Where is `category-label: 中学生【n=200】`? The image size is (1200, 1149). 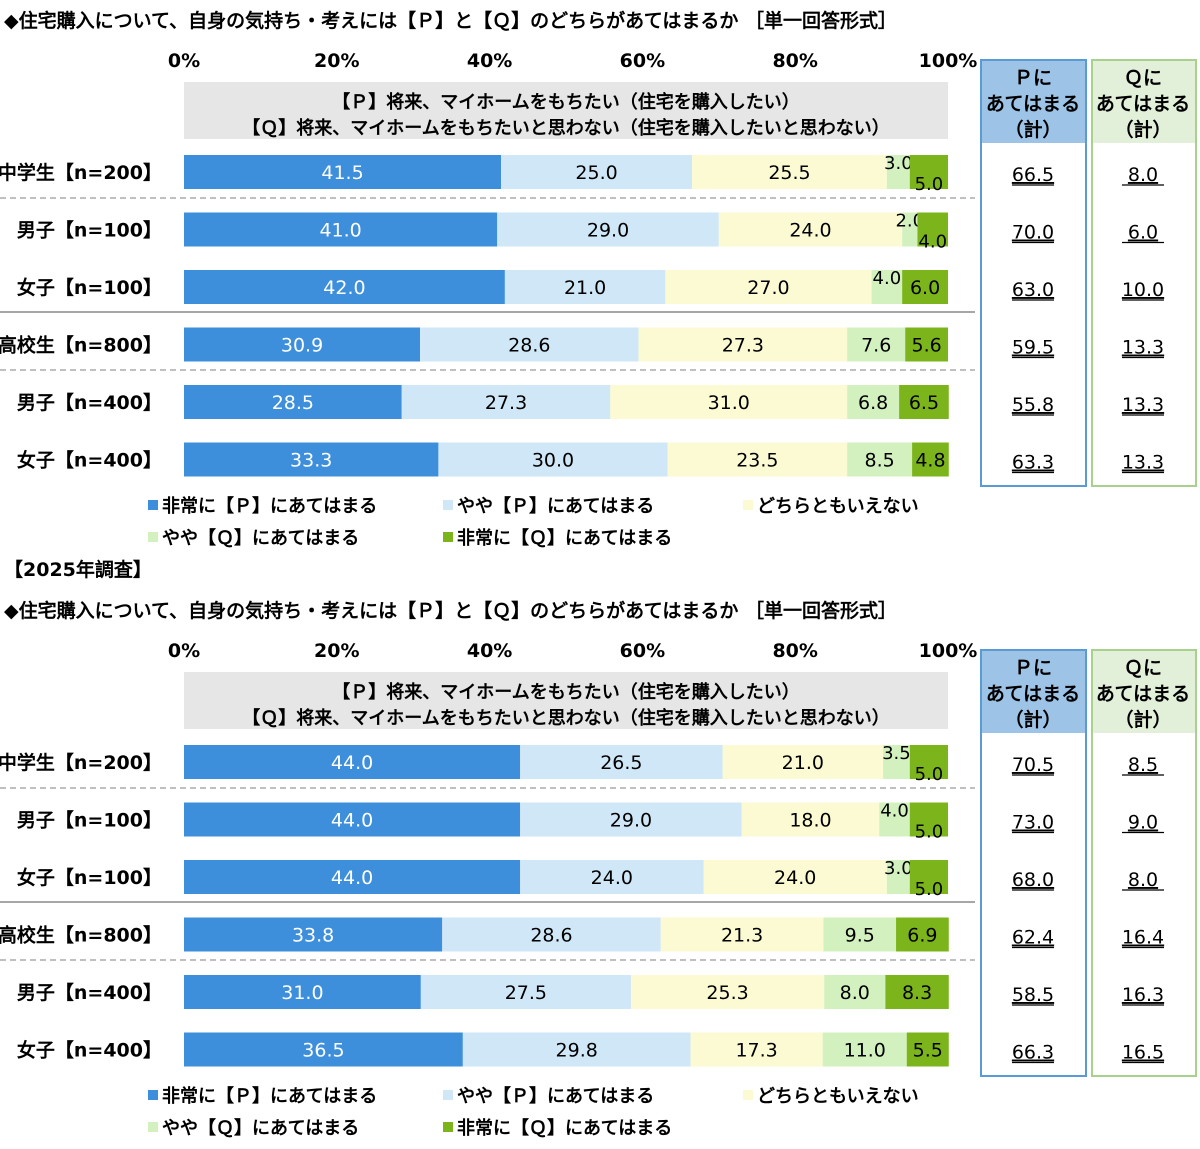 category-label: 中学生【n=200】 is located at coordinates (81, 762).